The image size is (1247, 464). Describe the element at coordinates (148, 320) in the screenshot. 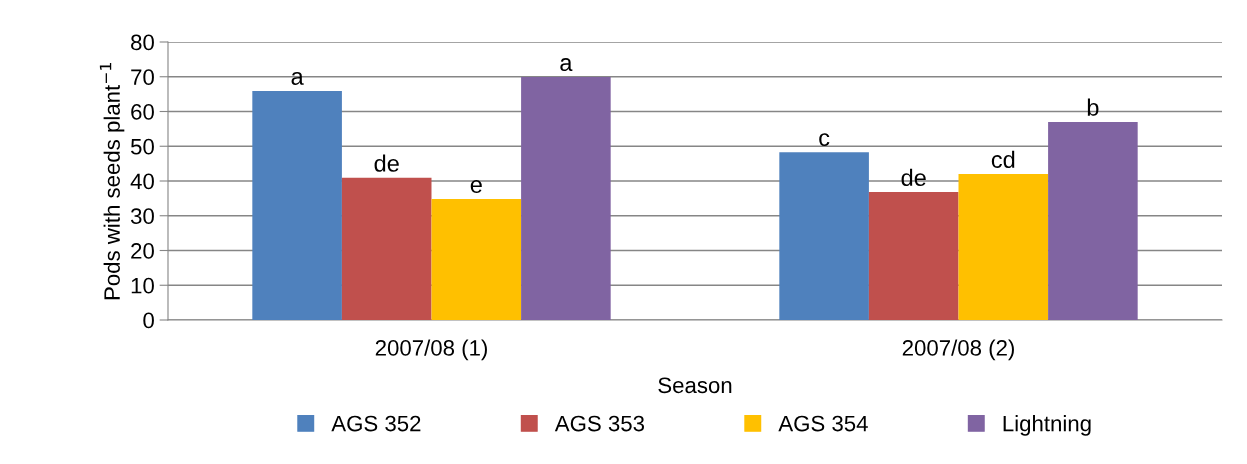

I see `y-tick-label: 0` at that location.